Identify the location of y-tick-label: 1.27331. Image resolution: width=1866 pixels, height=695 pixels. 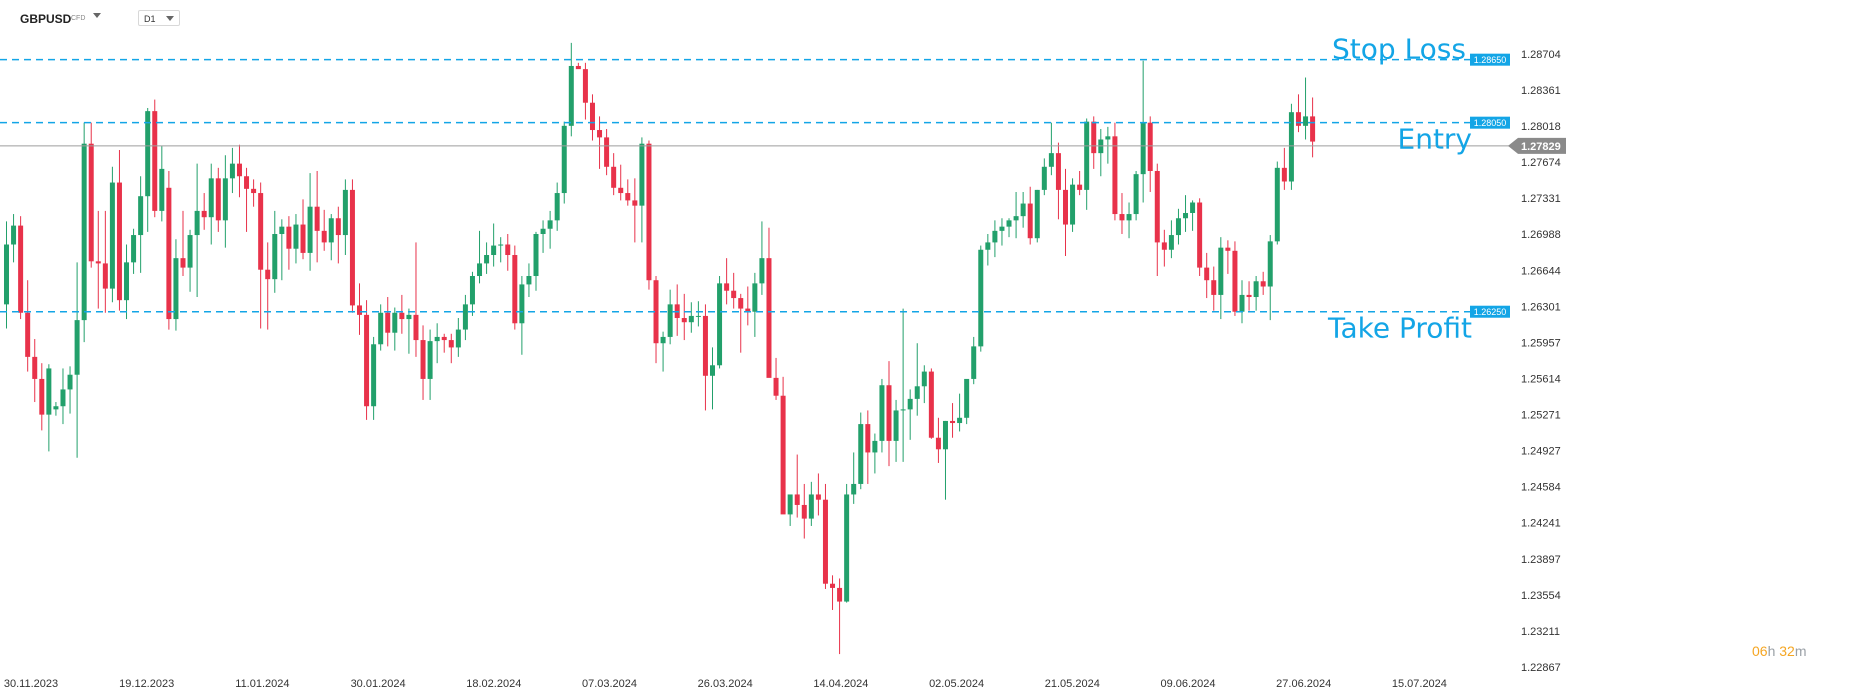
(1541, 199).